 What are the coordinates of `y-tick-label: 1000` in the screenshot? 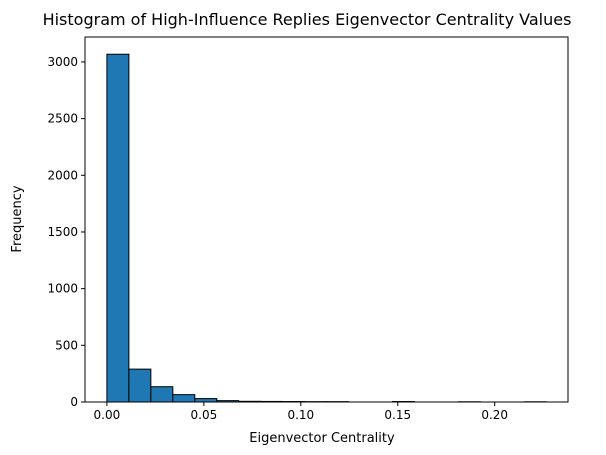 It's located at (62, 289).